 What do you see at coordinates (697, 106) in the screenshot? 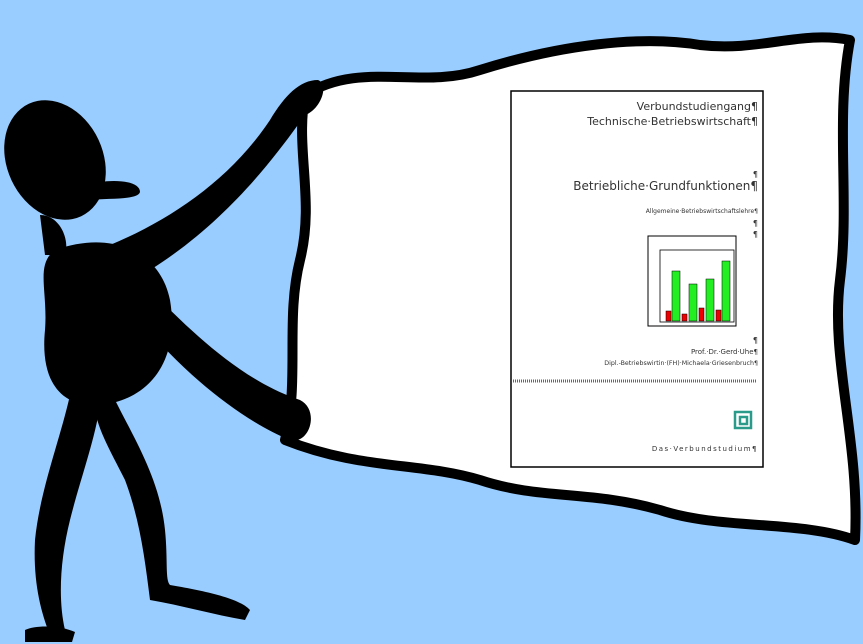
I see `header-line: Verbundstudiengang¶` at bounding box center [697, 106].